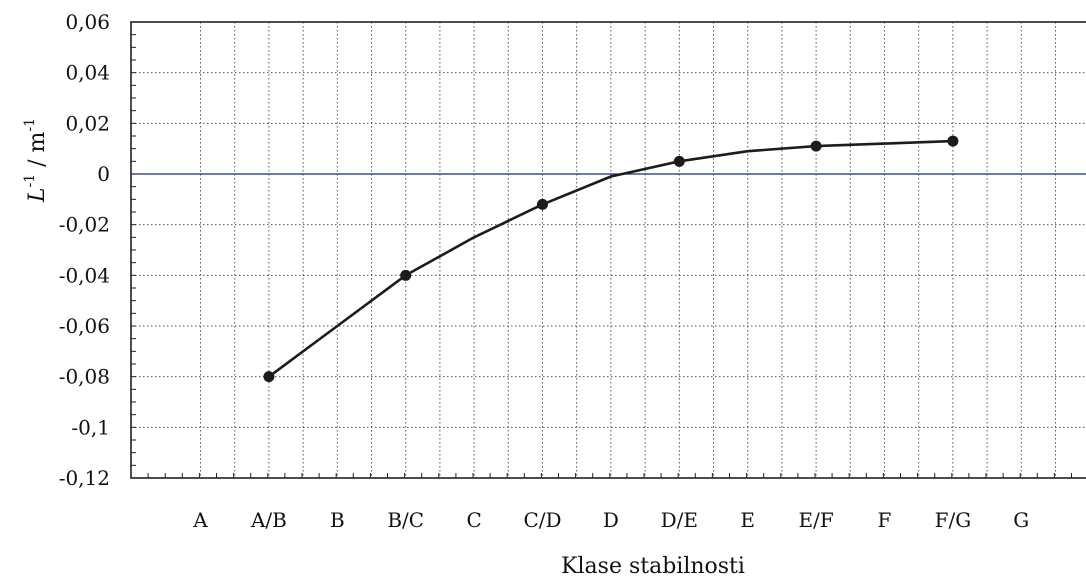  Describe the element at coordinates (1021, 520) in the screenshot. I see `x-tick-label: G` at that location.